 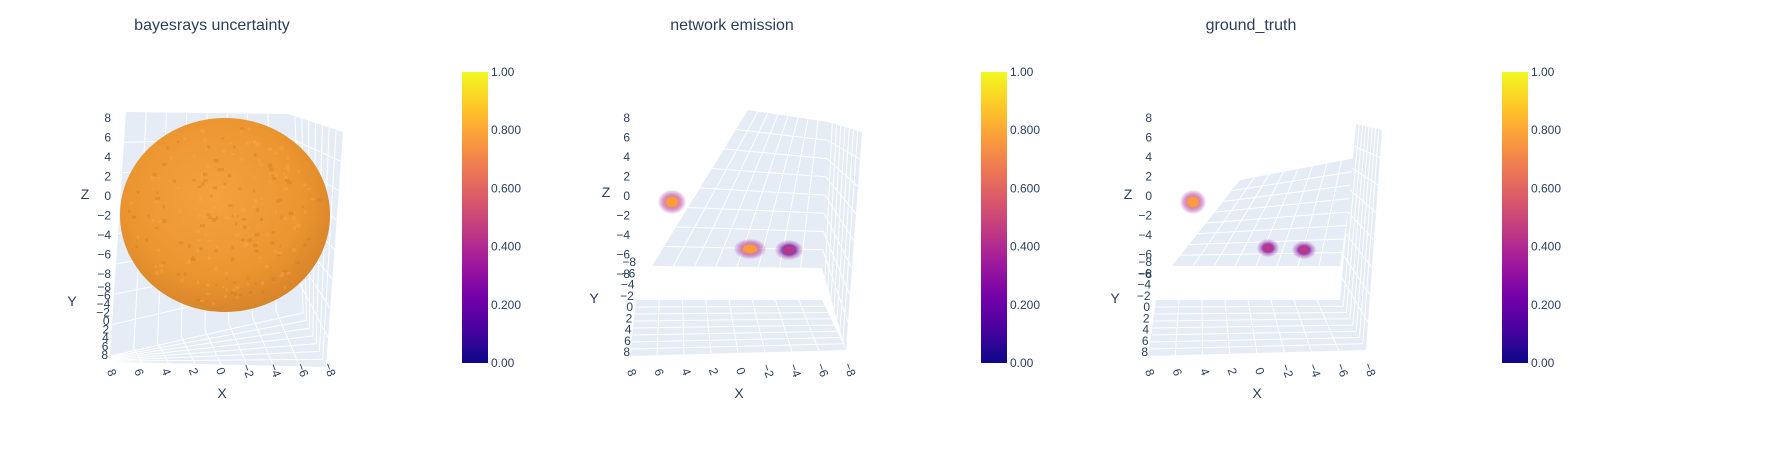 I want to click on colorbar: 1.00 0.800 0.600 0.400 0.200 0.00, so click(x=1531, y=217).